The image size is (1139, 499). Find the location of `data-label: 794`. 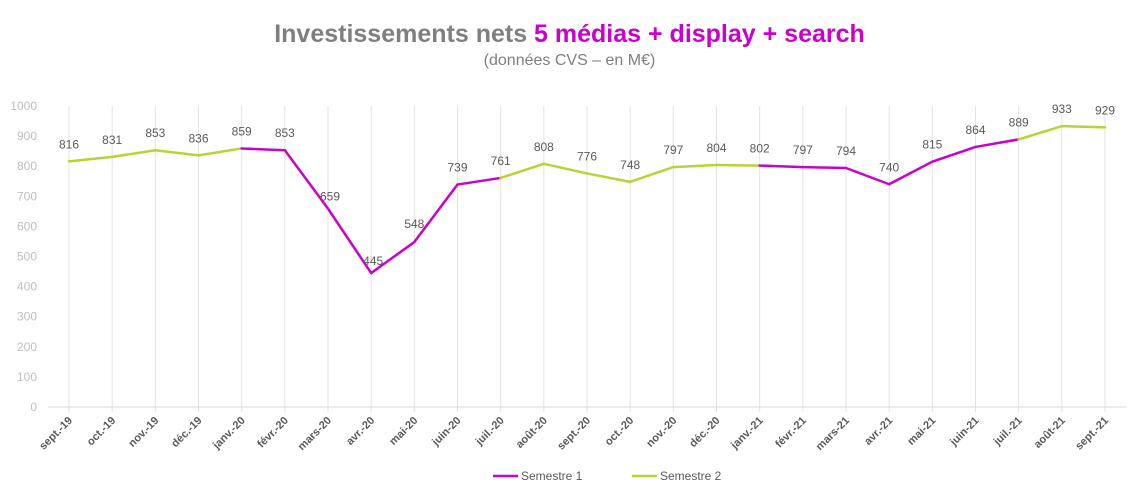

data-label: 794 is located at coordinates (846, 151).